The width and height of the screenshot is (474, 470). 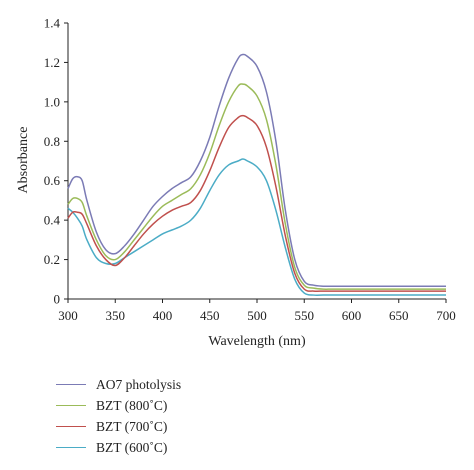 I want to click on y-tick-label: 1.0, so click(x=52, y=101).